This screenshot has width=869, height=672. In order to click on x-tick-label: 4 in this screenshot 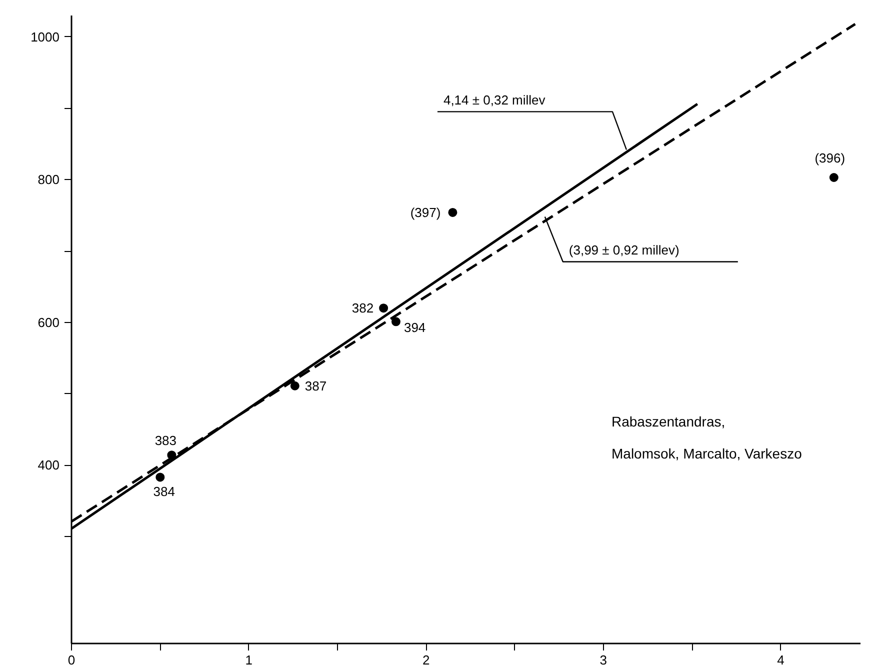, I will do `click(780, 660)`.